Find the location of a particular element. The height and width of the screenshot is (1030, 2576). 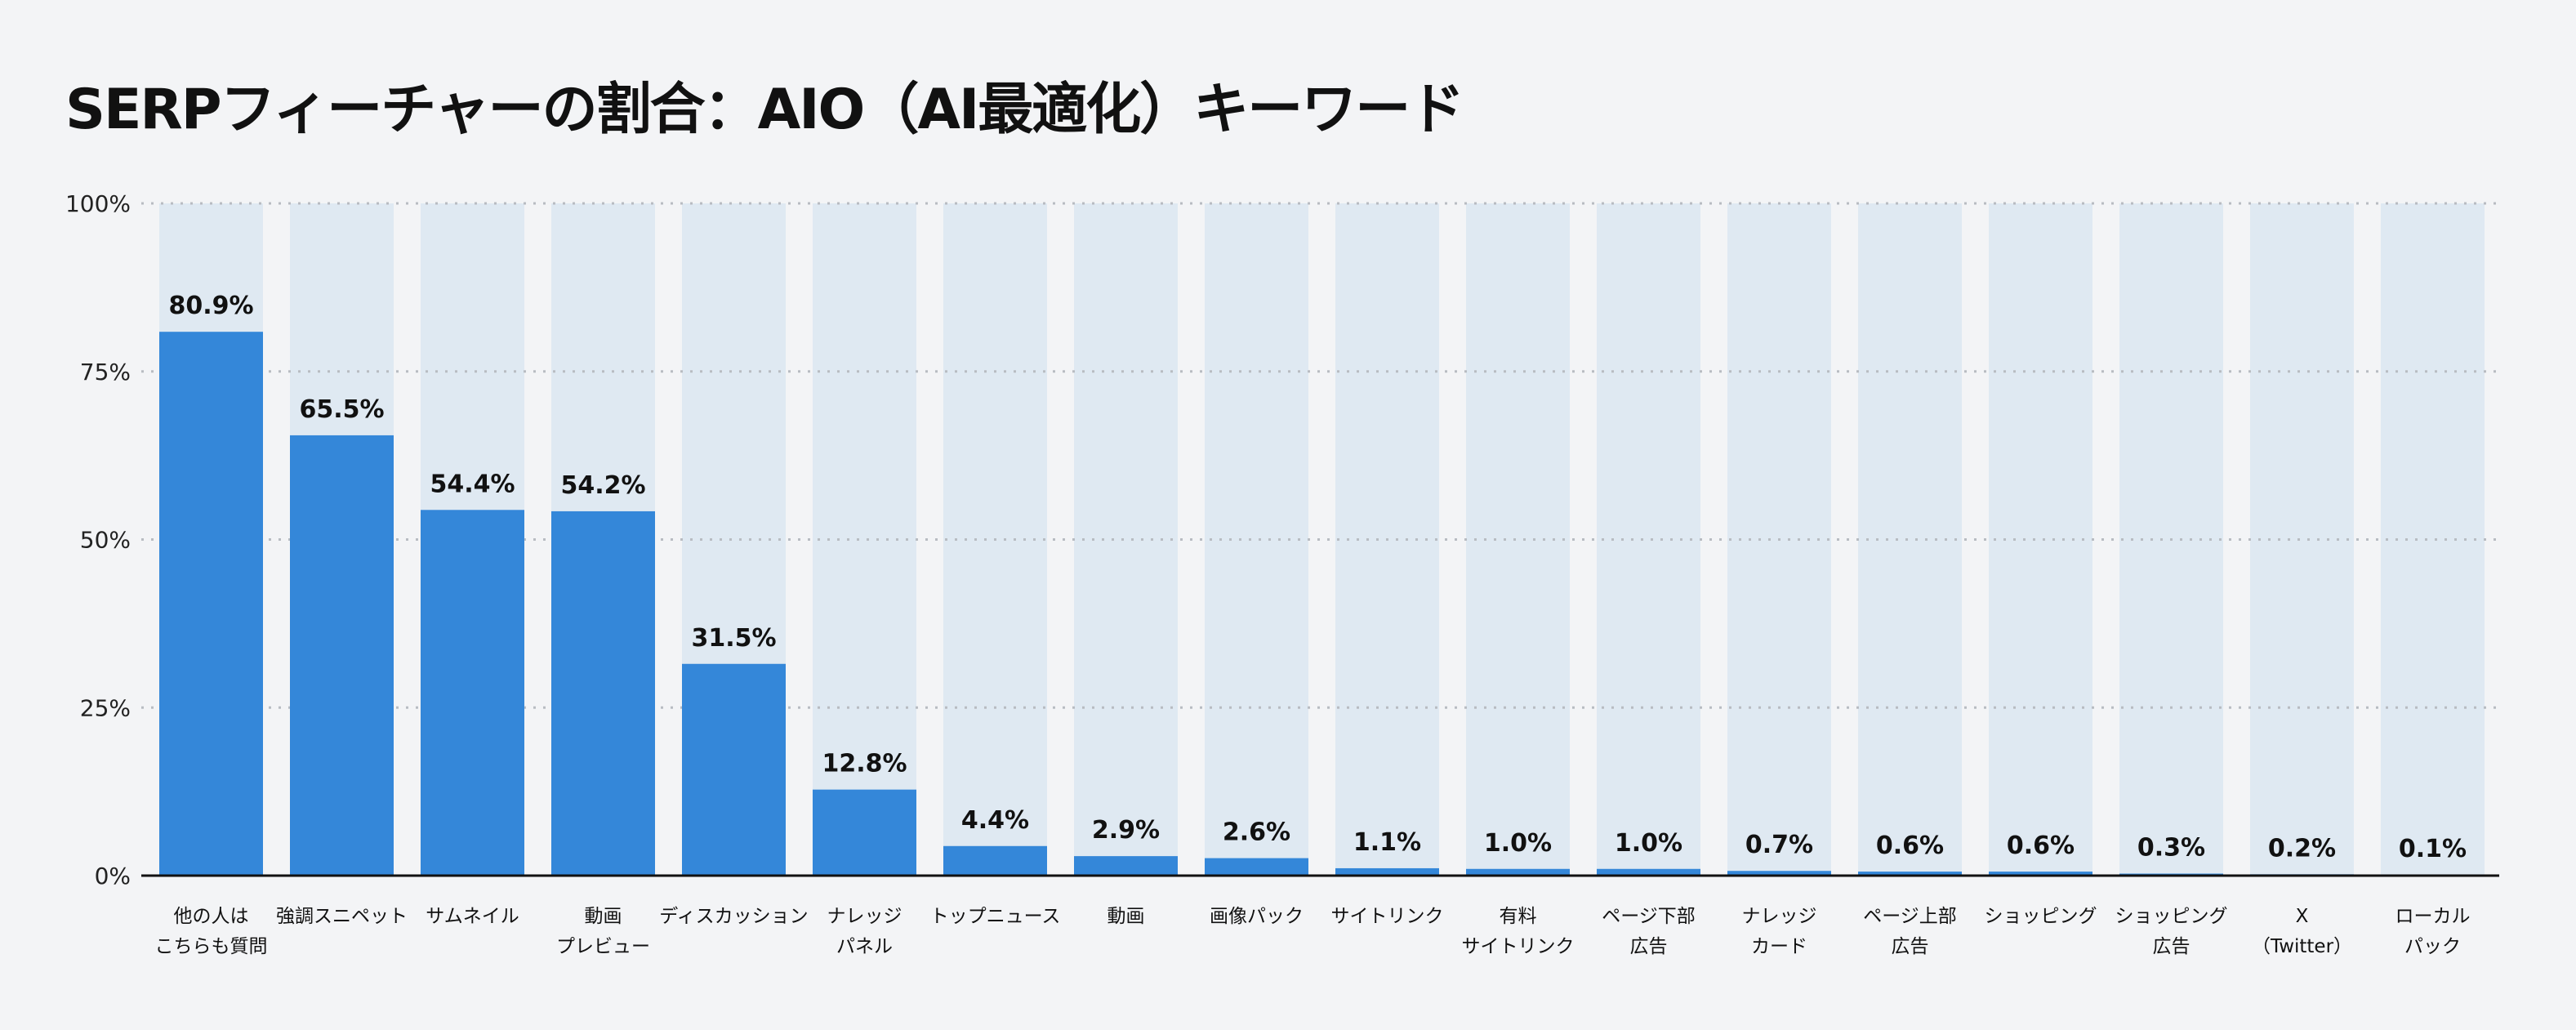

x-category-label: 他の人は is located at coordinates (211, 916).